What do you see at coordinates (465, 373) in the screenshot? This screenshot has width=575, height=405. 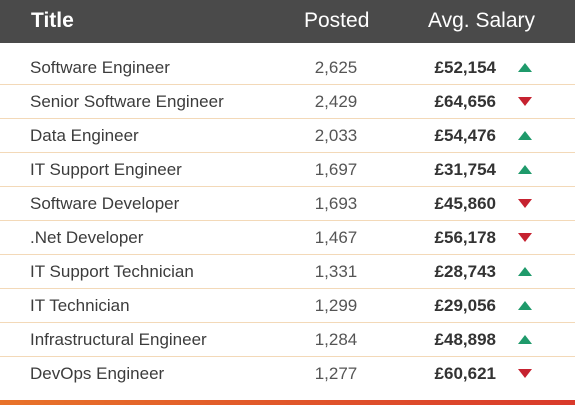 I see `avg-salary: £60,621` at bounding box center [465, 373].